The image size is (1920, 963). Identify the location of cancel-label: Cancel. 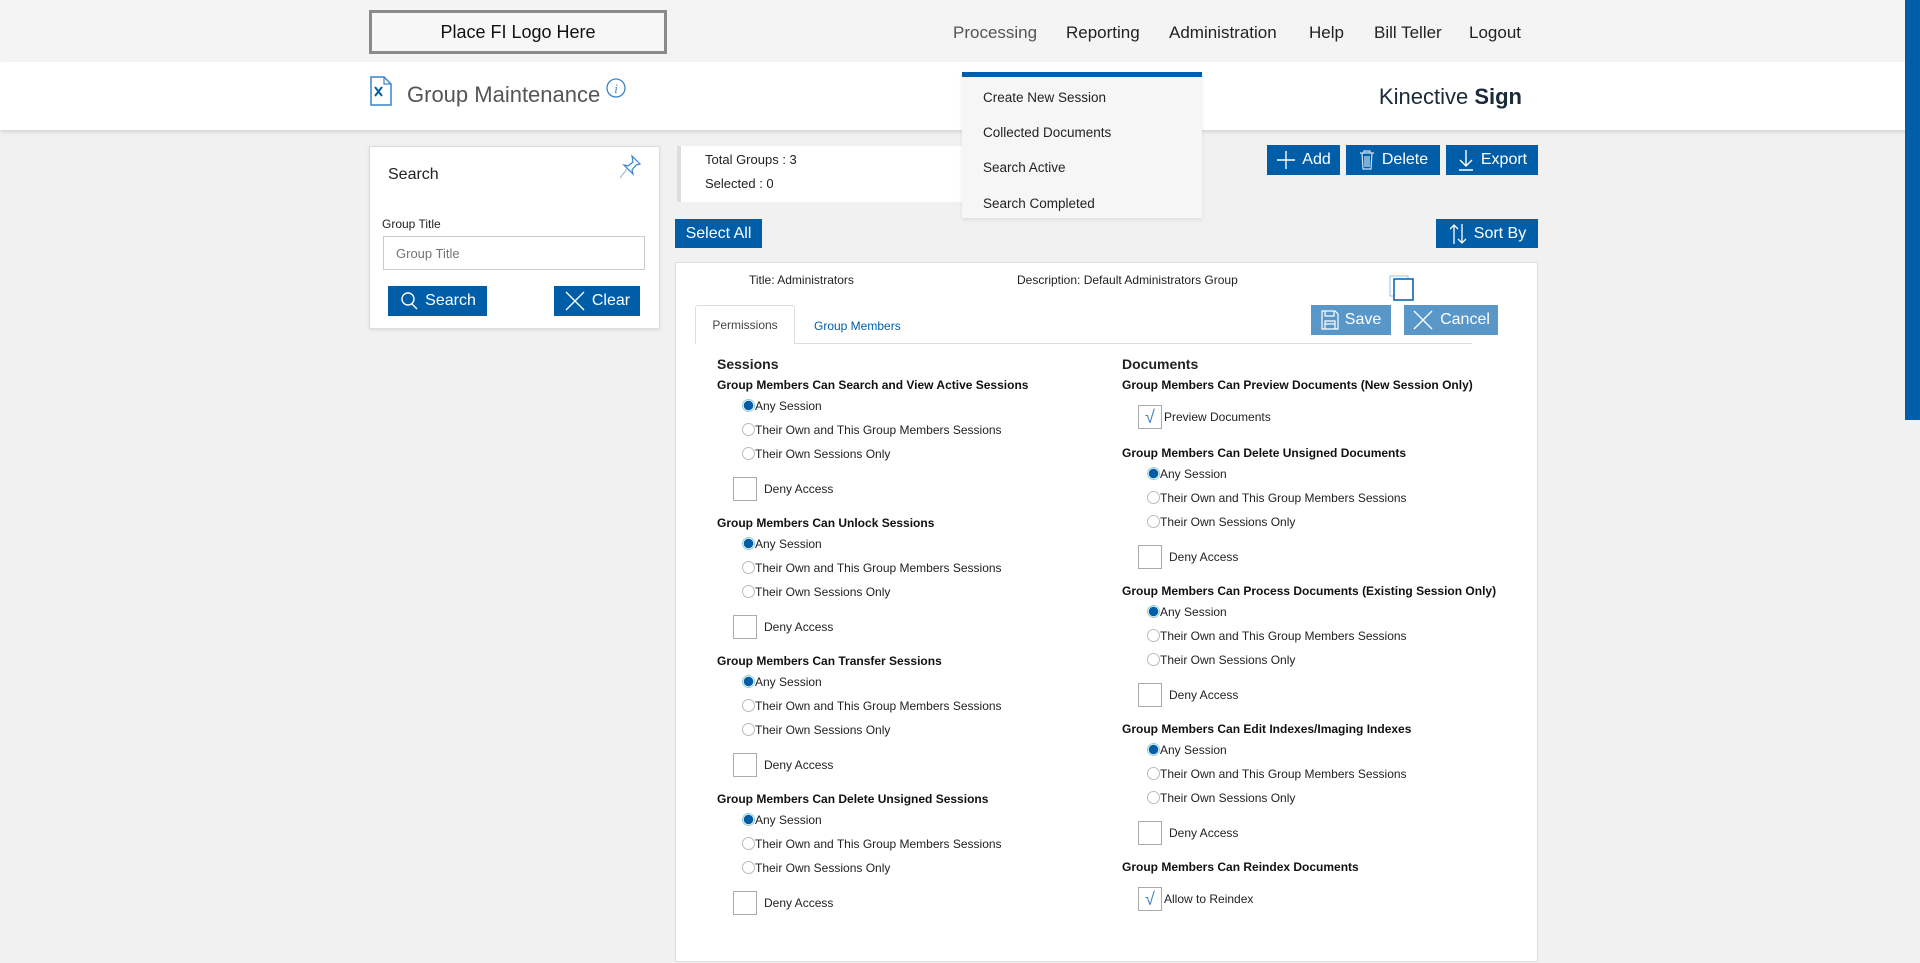
(1465, 319).